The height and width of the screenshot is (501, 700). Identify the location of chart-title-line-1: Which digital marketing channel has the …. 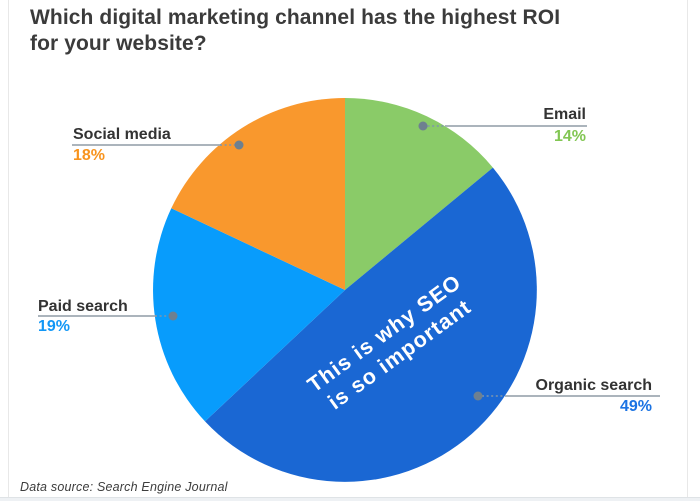
(295, 17).